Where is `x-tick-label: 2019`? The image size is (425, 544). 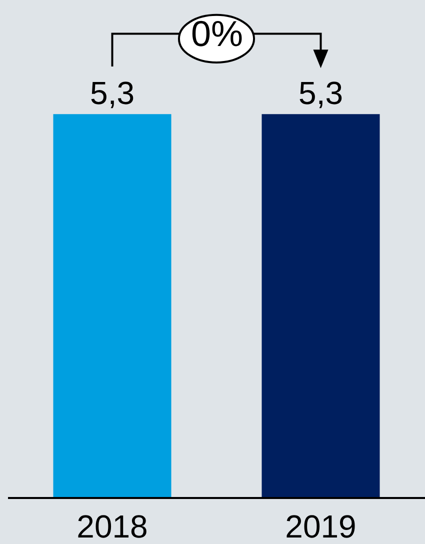 x-tick-label: 2019 is located at coordinates (320, 526).